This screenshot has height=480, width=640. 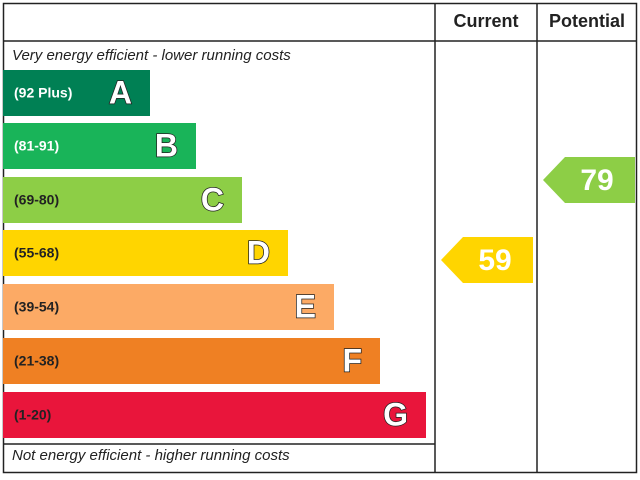 What do you see at coordinates (305, 306) in the screenshot?
I see `band-letter: E` at bounding box center [305, 306].